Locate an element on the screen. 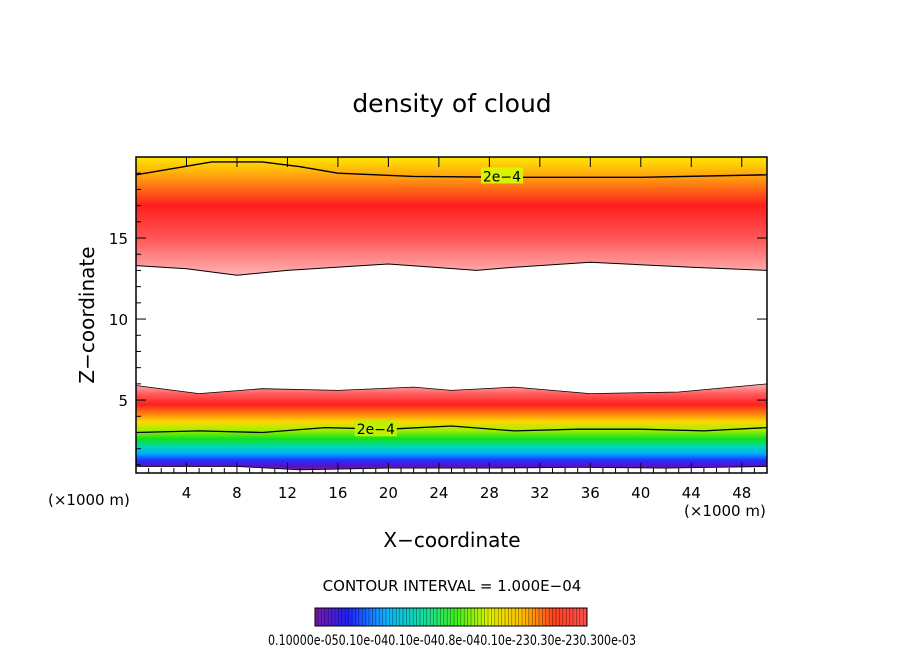 This screenshot has width=904, height=654. x-unit-left: (×1000 m) is located at coordinates (89, 500).